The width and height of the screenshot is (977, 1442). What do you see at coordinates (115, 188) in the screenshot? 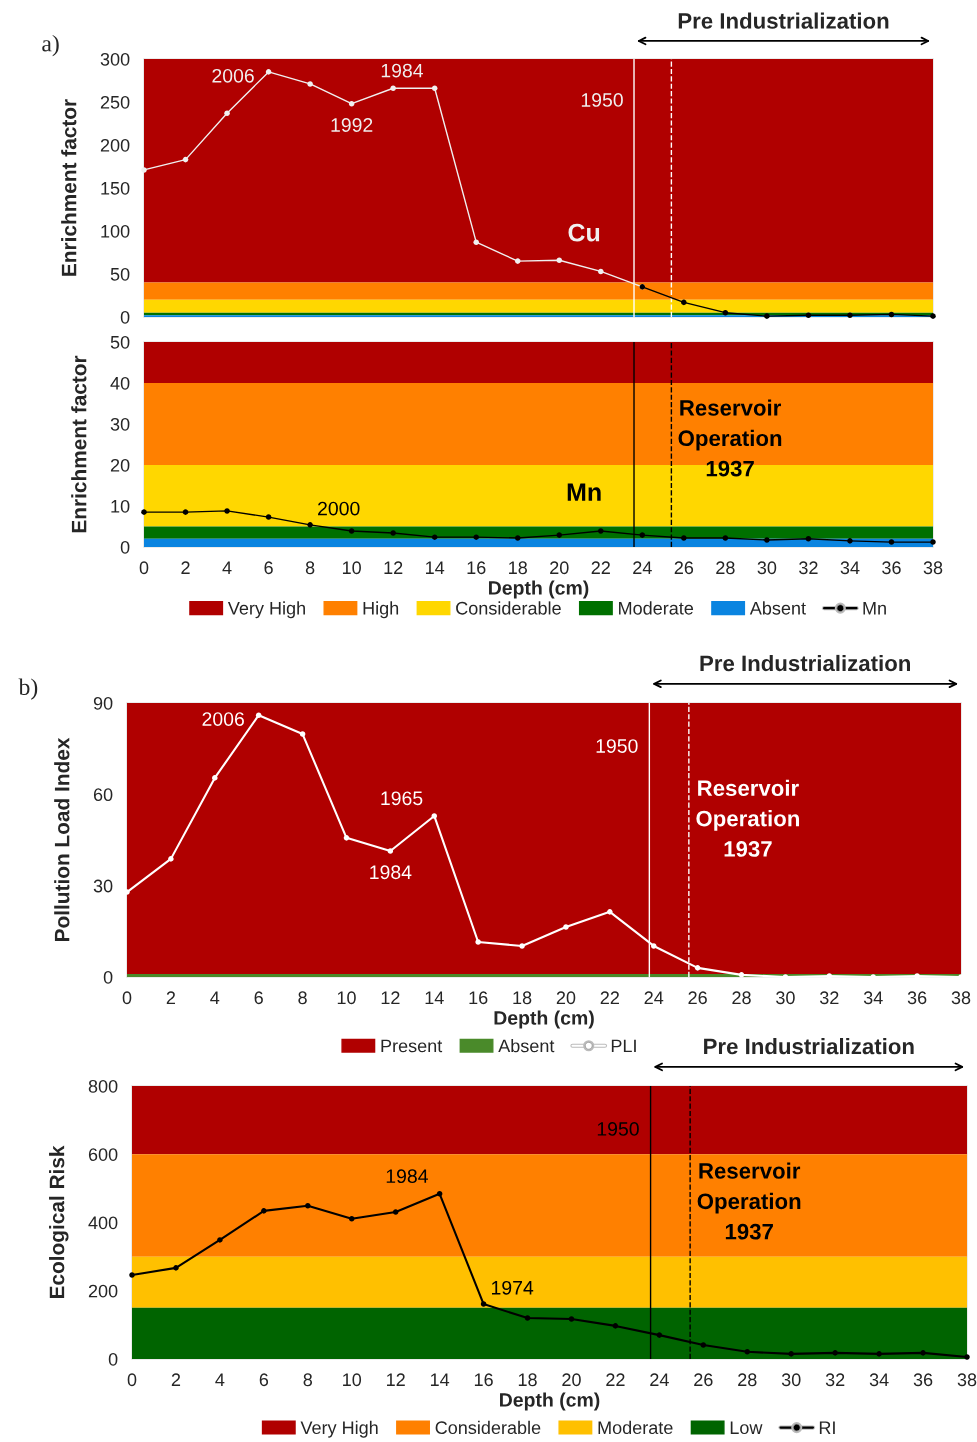
I see `y-tick-label: 150` at bounding box center [115, 188].